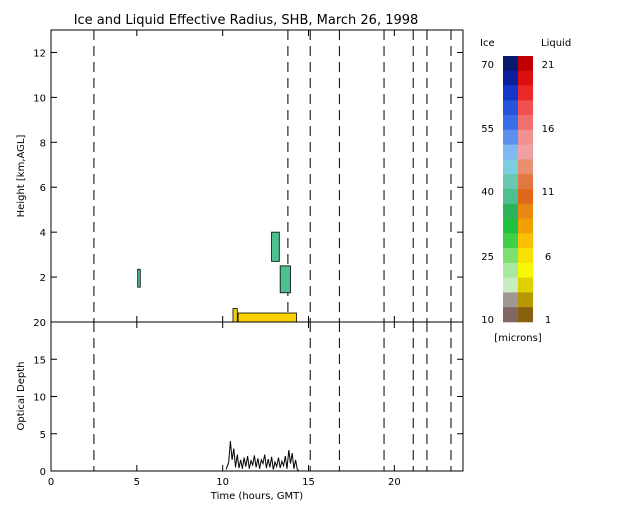 This screenshot has height=512, width=640. I want to click on colorbar-liquid-tick-label: 1, so click(548, 320).